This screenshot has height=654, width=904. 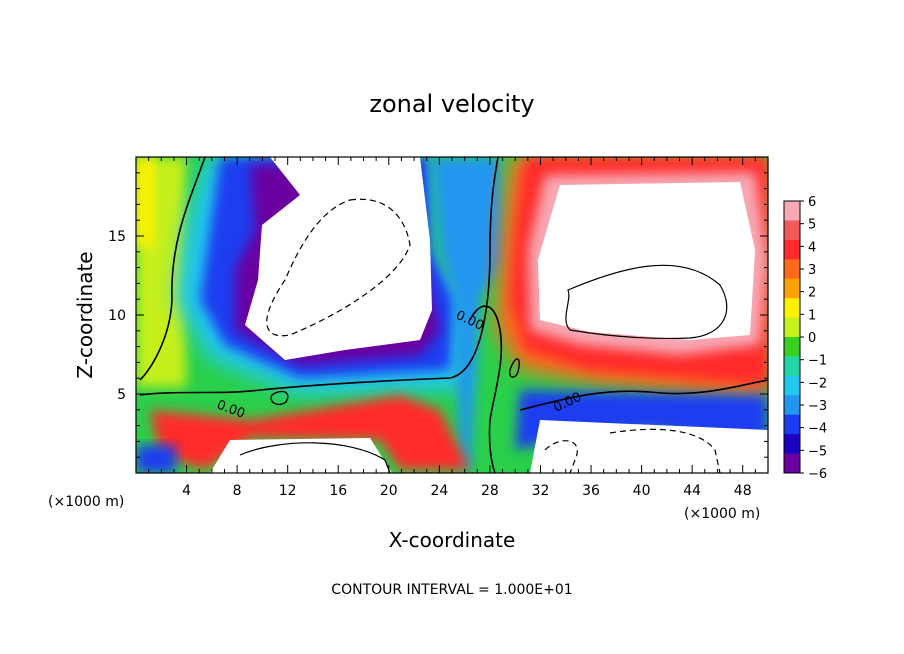 I want to click on x-tick-label: 36, so click(x=591, y=491).